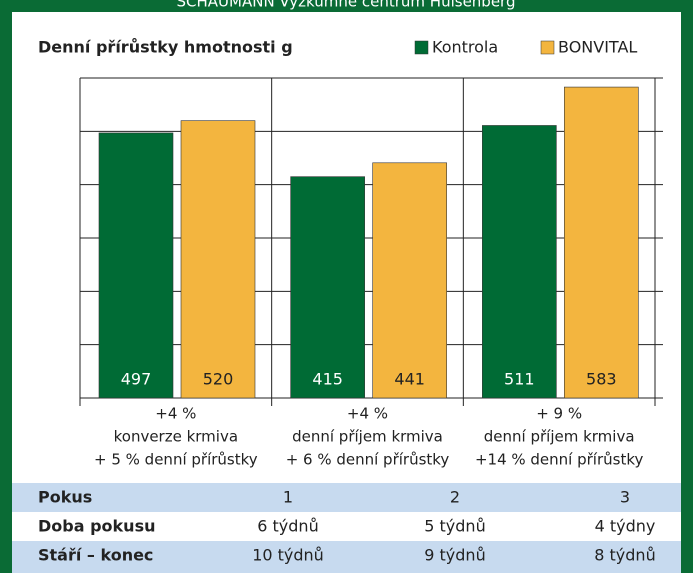 The width and height of the screenshot is (693, 573). Describe the element at coordinates (601, 379) in the screenshot. I see `value-label: 583` at that location.